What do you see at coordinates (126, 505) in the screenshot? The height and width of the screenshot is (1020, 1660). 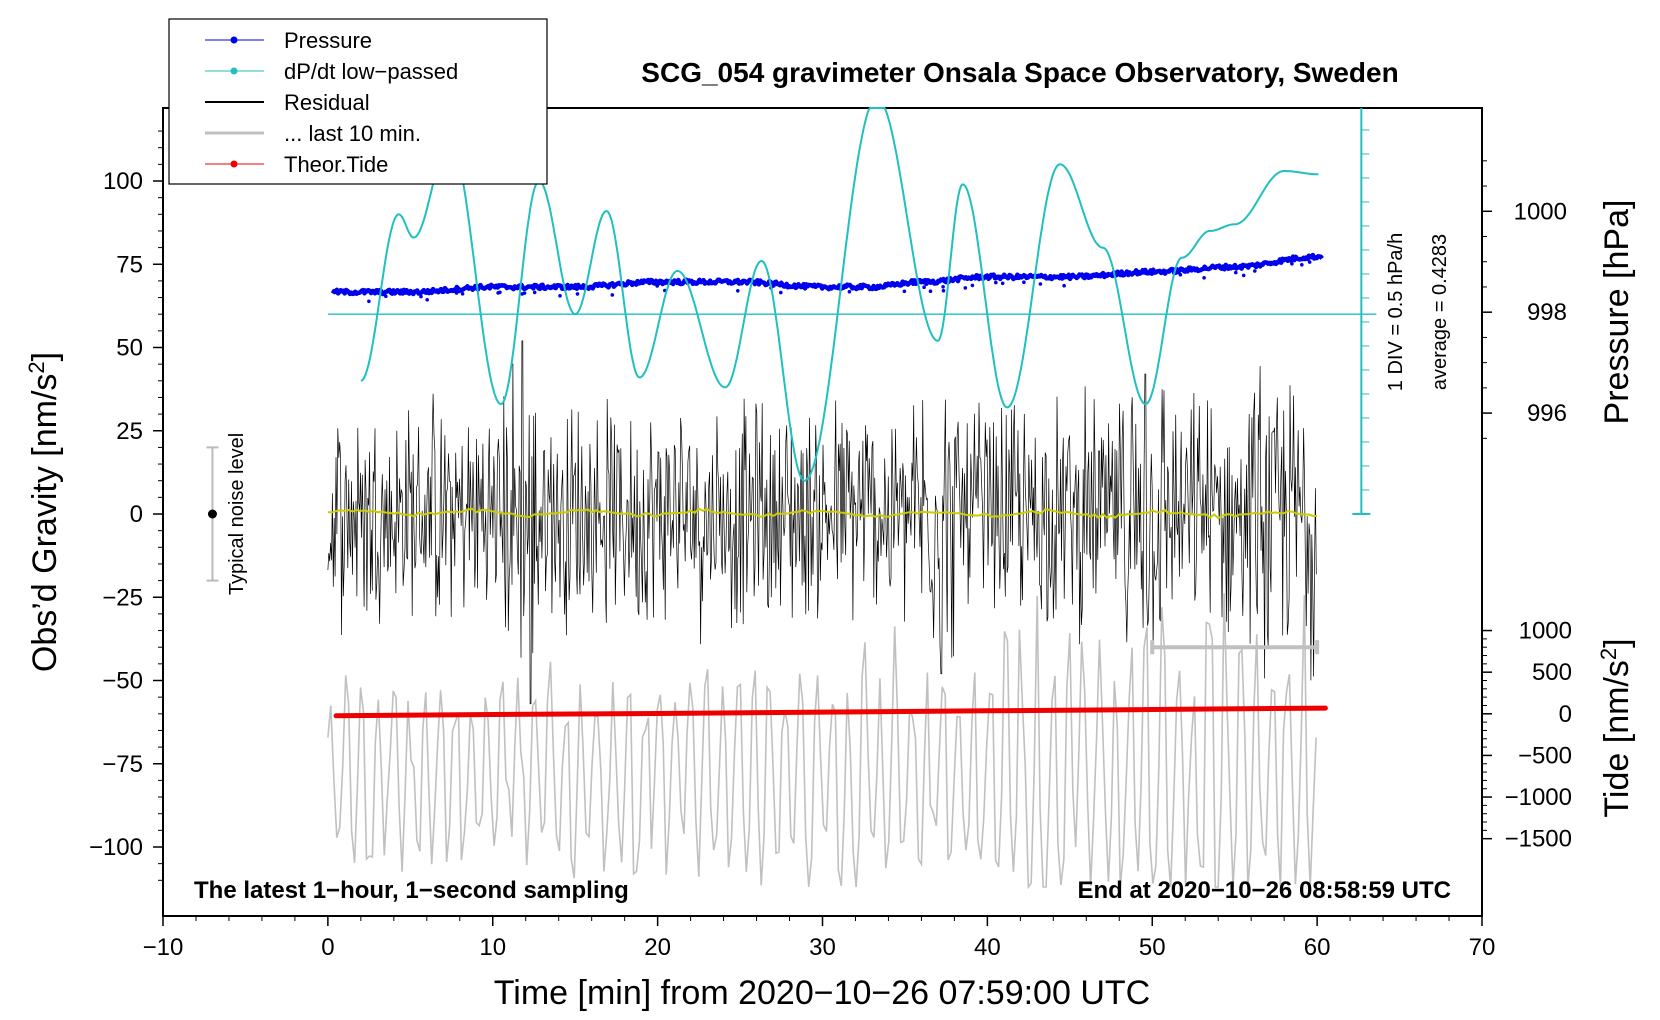 I see `y-axis-gravity: 100 75 50 25 0 −25 −50 −75 −100` at bounding box center [126, 505].